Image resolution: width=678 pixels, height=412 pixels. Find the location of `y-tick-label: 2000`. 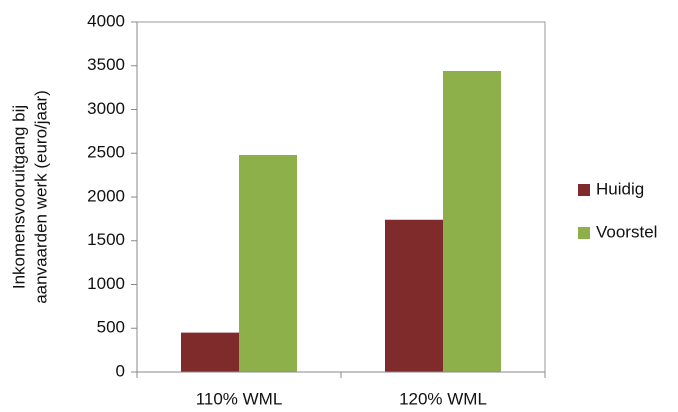

y-tick-label: 2000 is located at coordinates (106, 195).